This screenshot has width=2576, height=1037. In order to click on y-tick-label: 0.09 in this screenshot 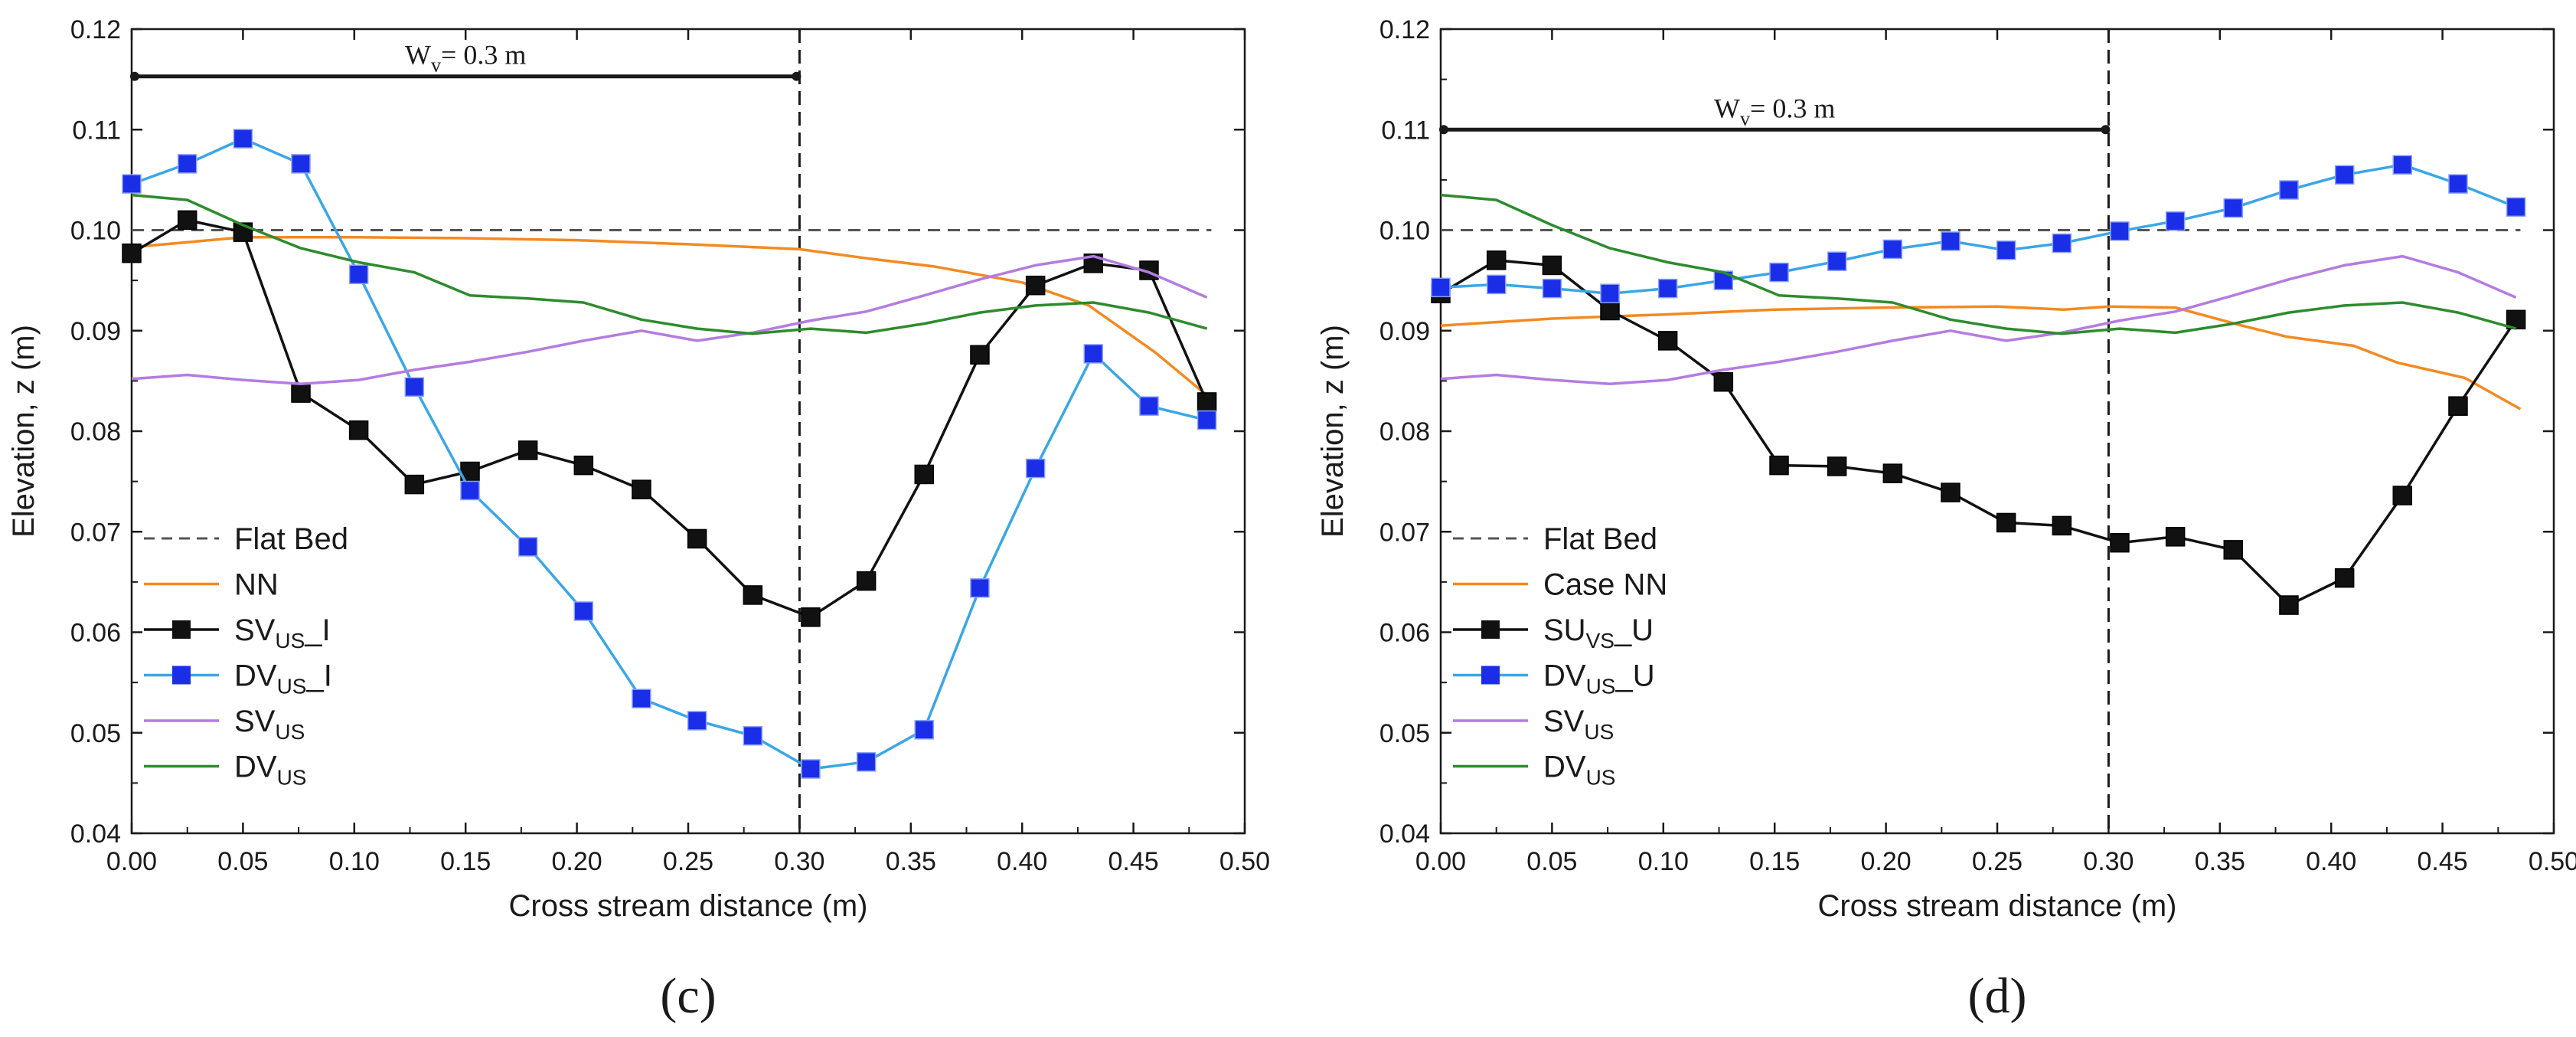, I will do `click(95, 331)`.